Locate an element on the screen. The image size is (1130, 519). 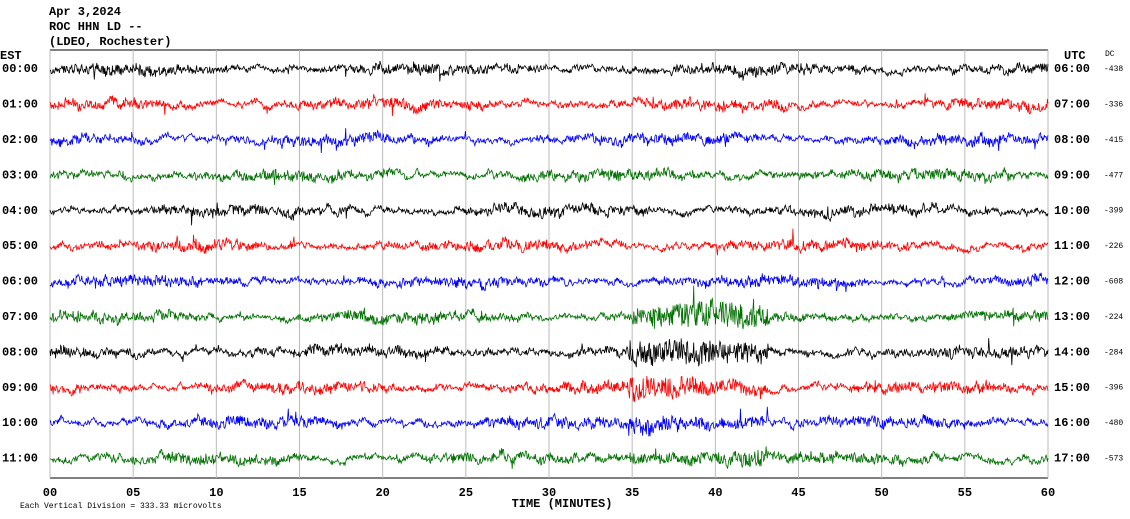
x-tick-label: 60 is located at coordinates (1048, 493).